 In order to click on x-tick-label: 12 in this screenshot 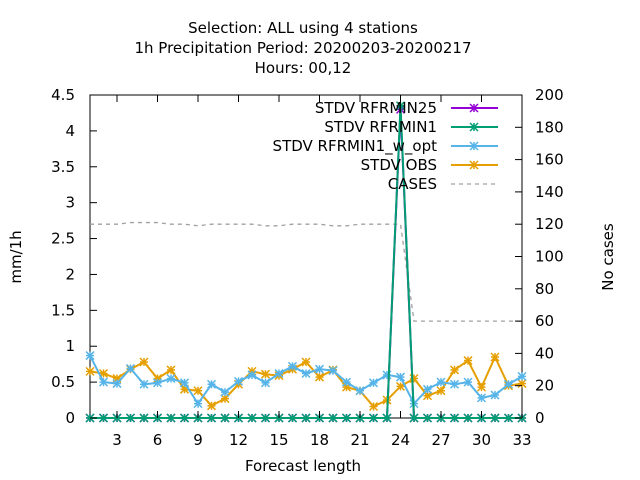, I will do `click(238, 440)`.